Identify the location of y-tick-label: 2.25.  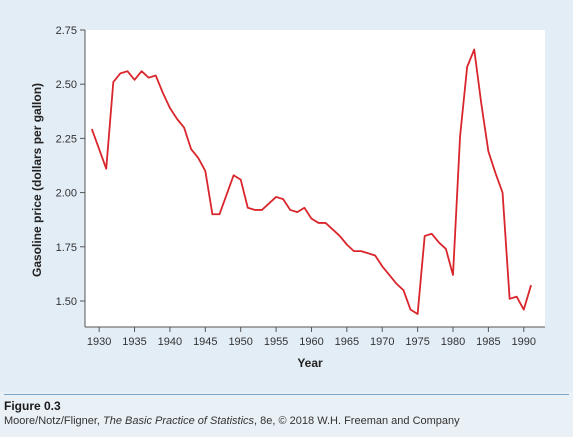
(66, 139).